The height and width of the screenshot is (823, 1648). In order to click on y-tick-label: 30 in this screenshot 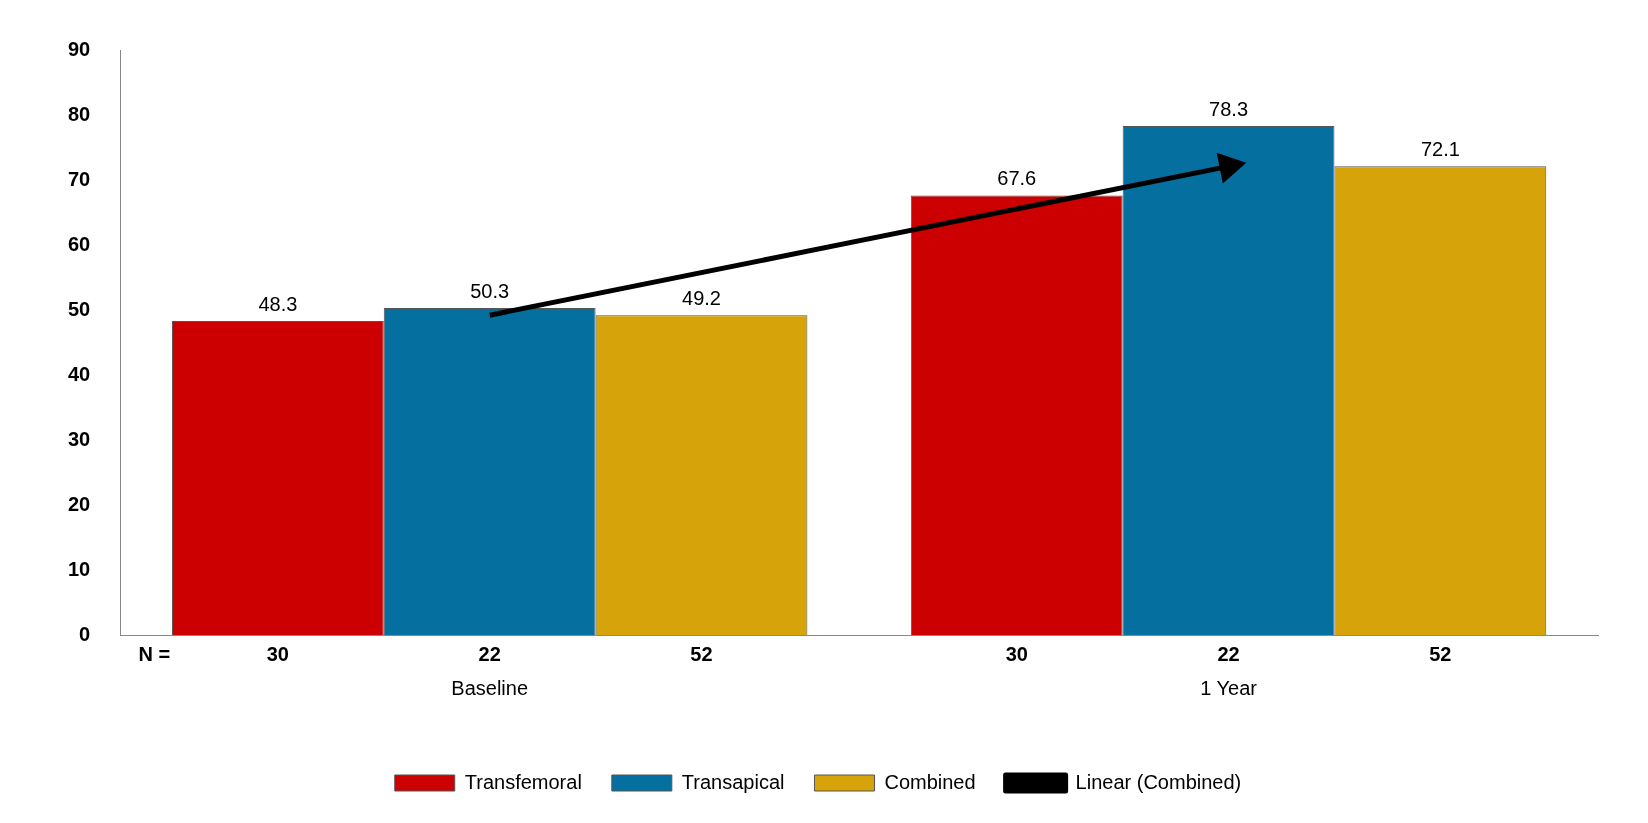, I will do `click(79, 438)`.